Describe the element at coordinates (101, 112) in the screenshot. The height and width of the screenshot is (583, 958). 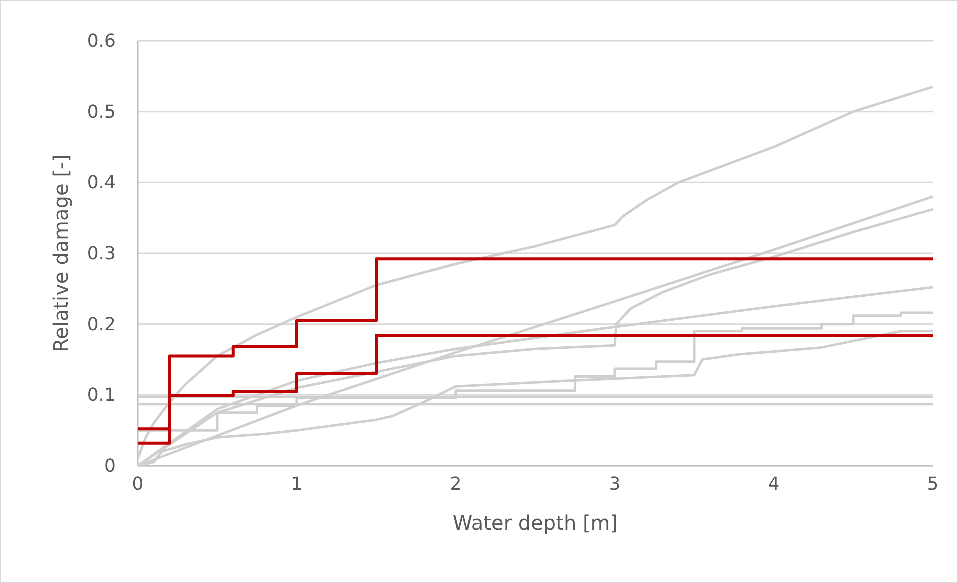
I see `y-tick-label: 0.5` at that location.